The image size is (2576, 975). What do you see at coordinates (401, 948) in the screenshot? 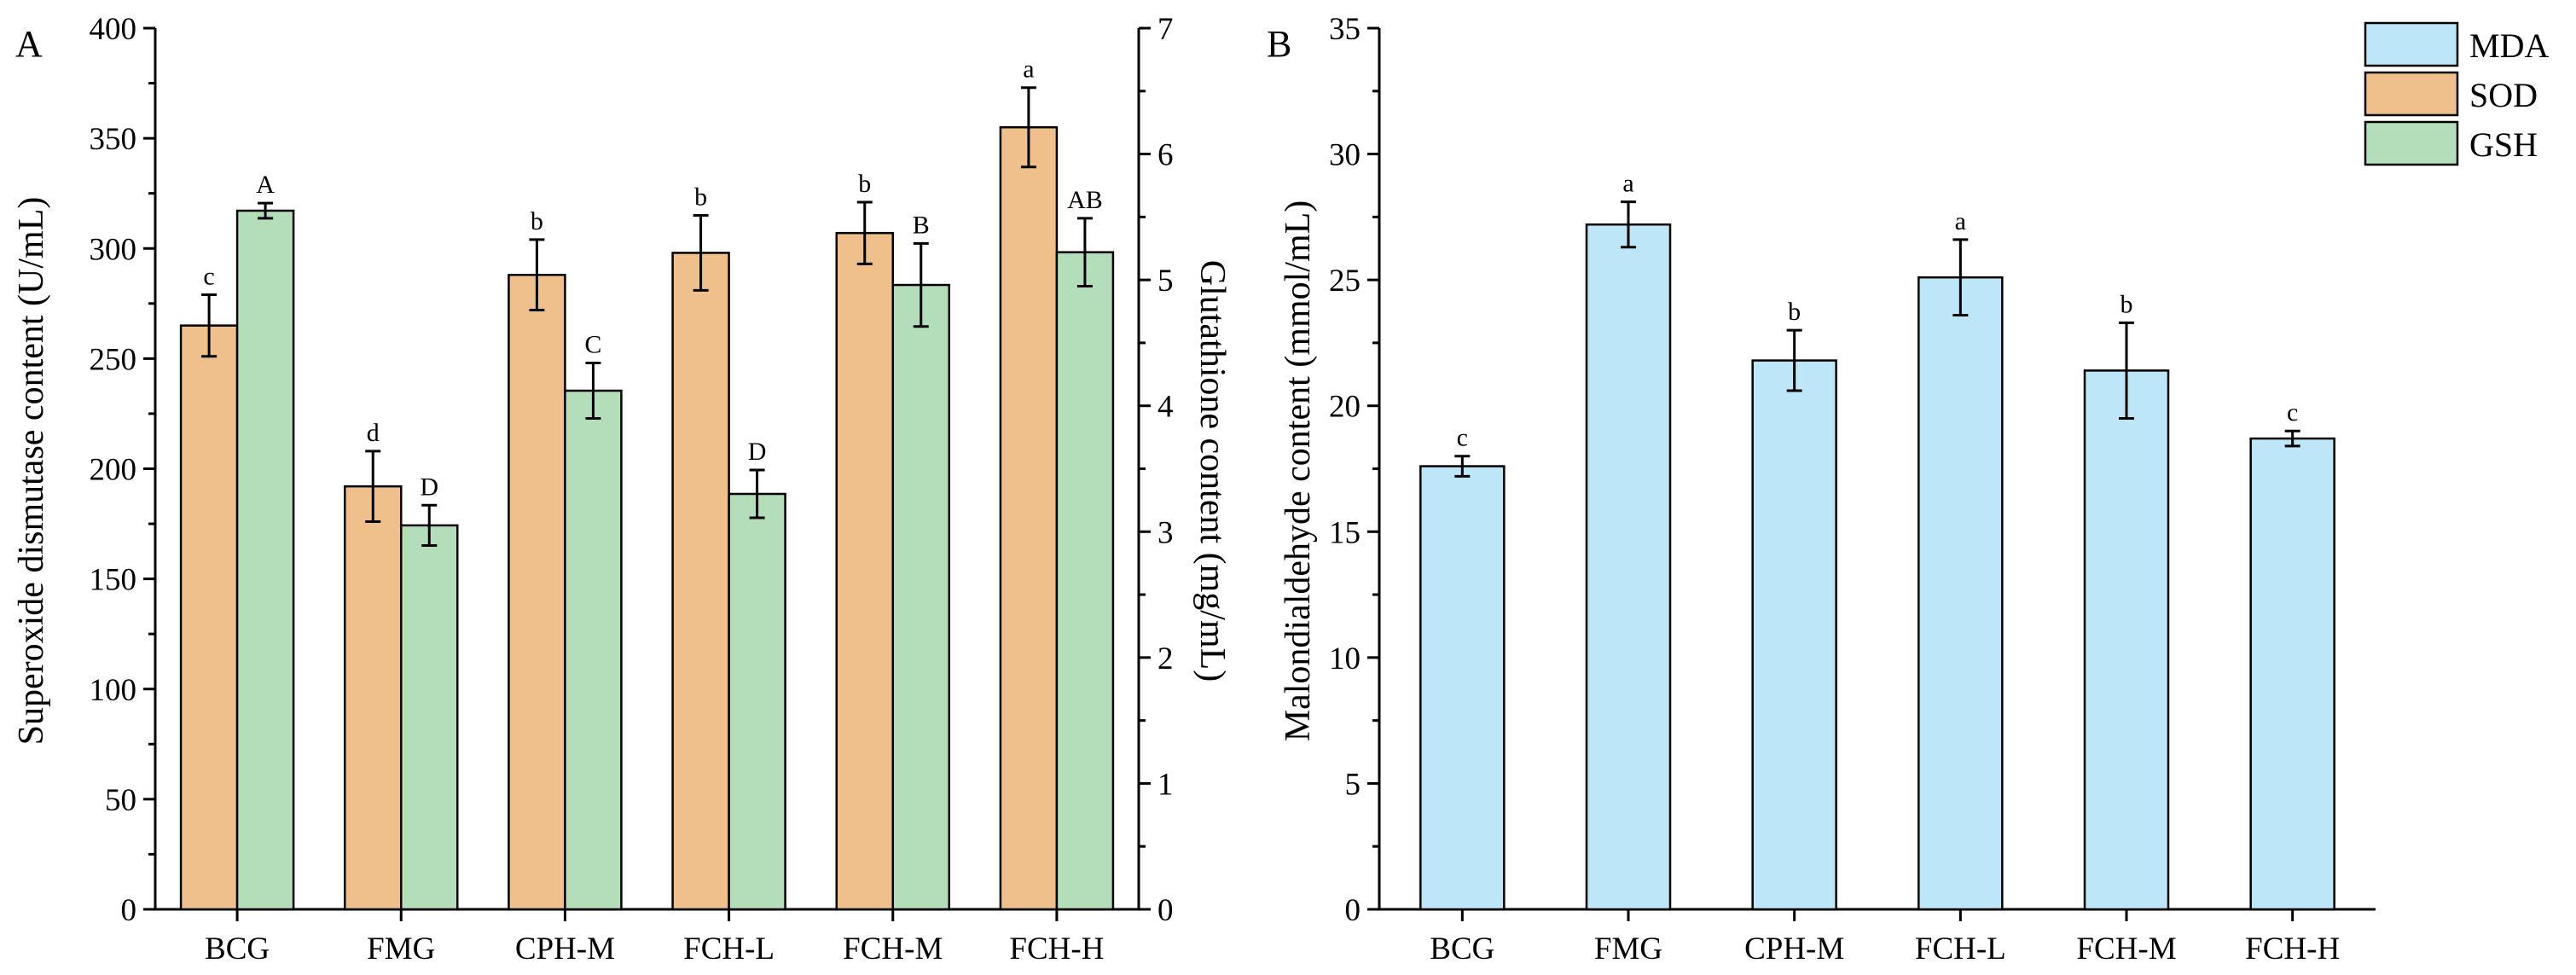
I see `panel-a-xtick-label: FMG` at bounding box center [401, 948].